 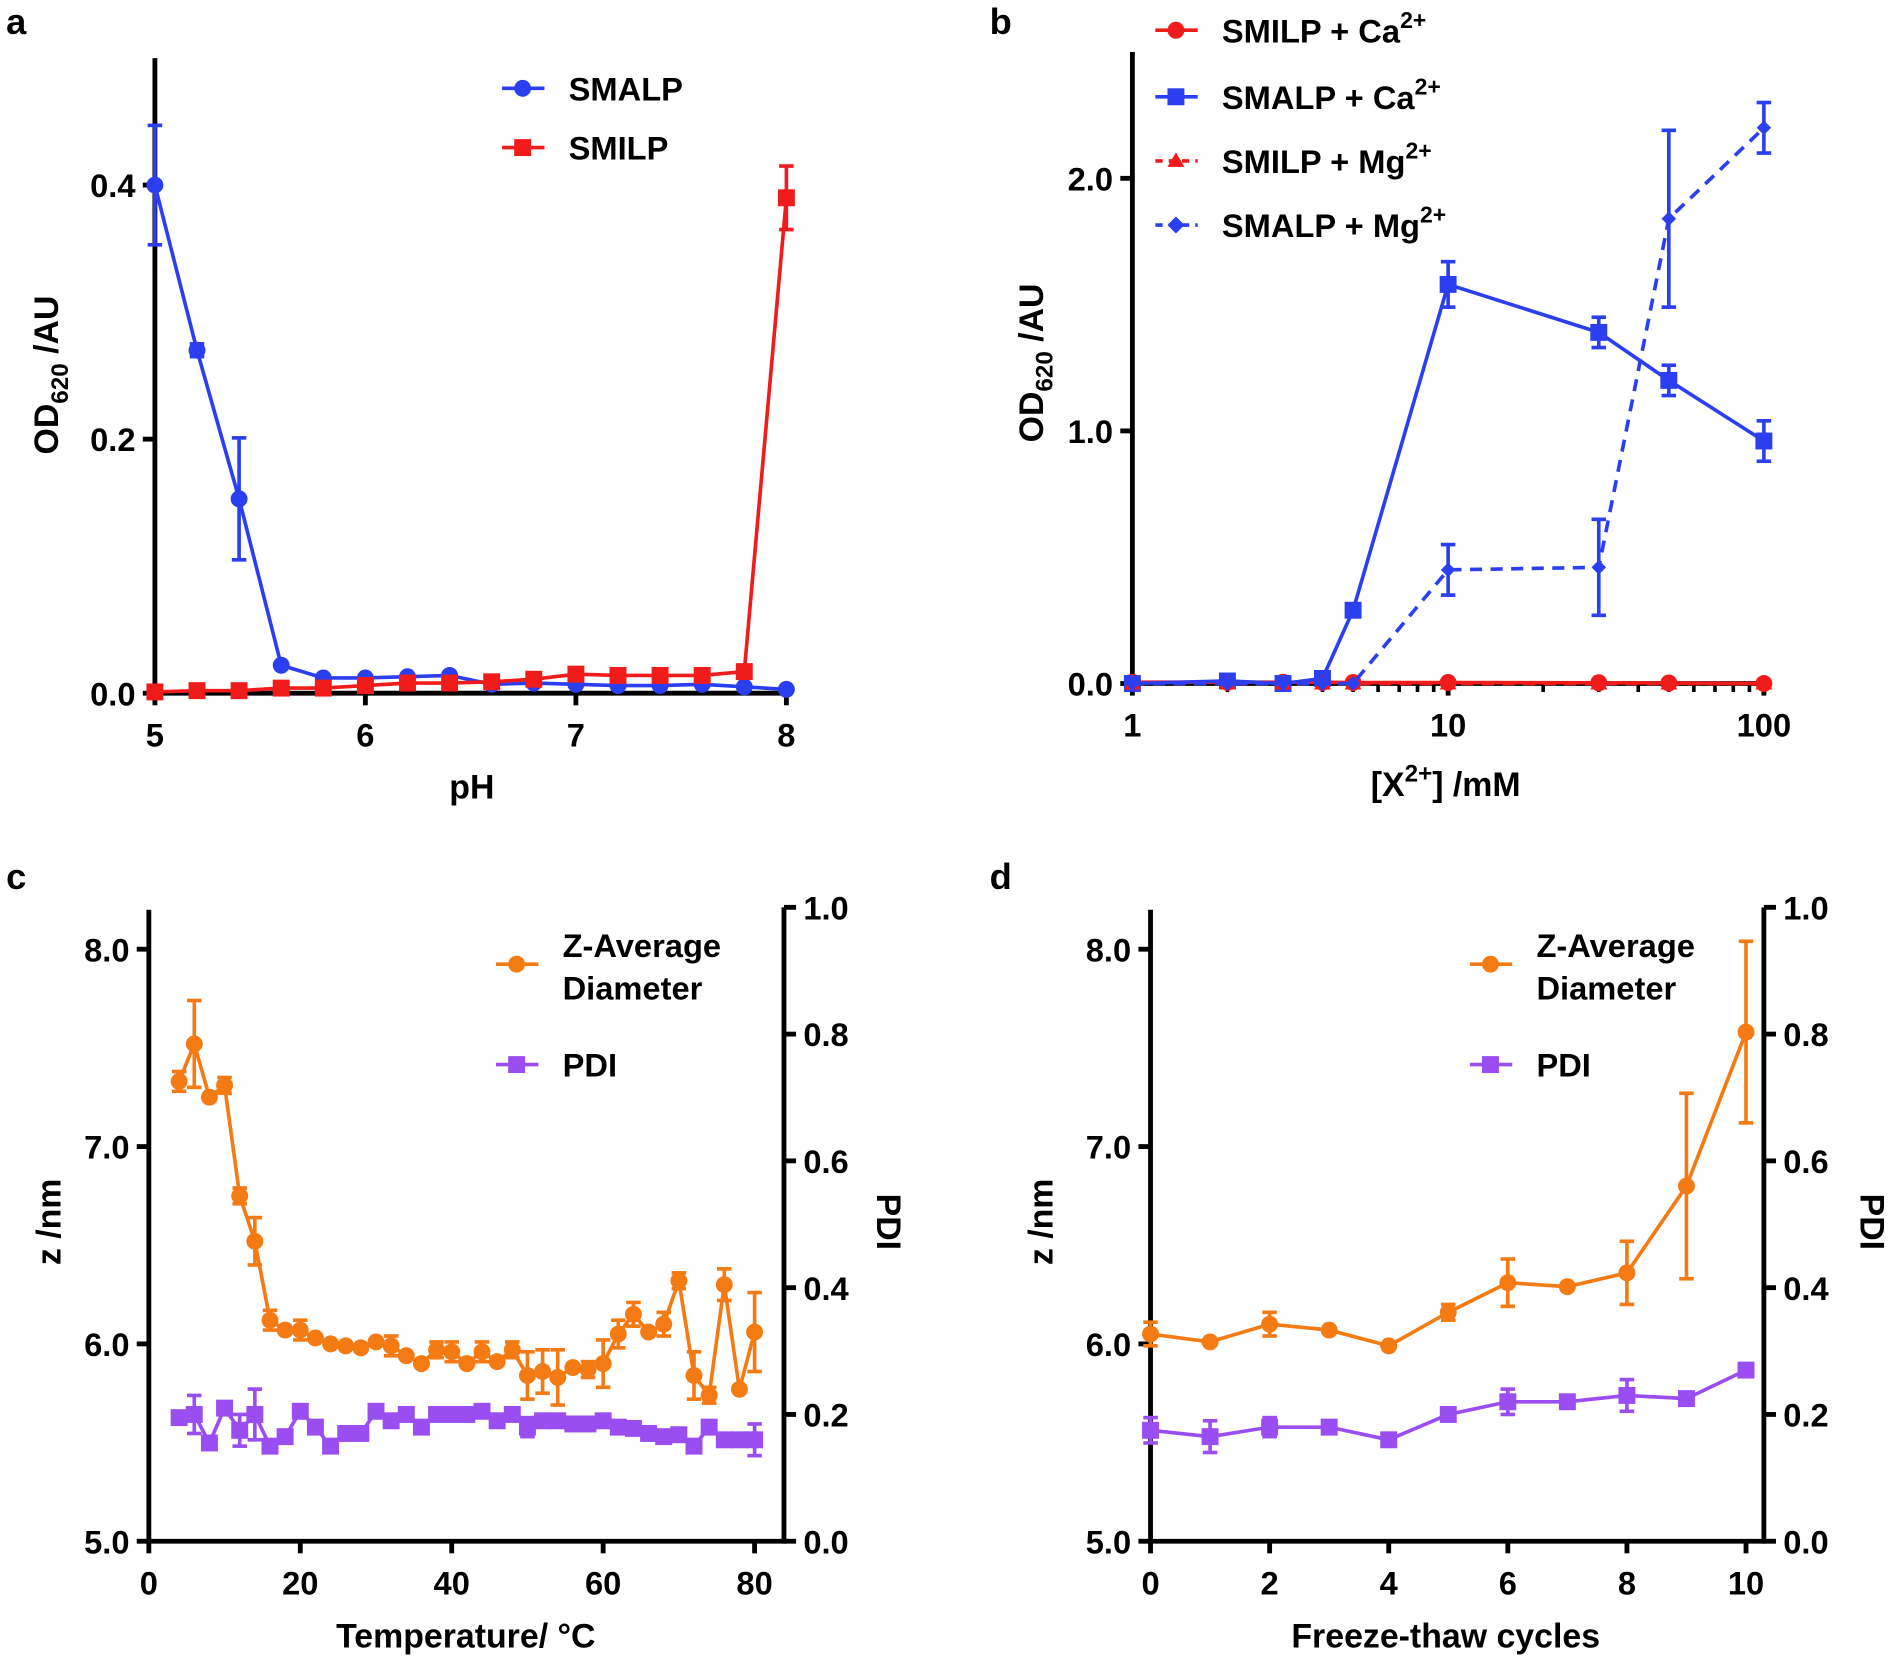 What do you see at coordinates (1334, 223) in the screenshot?
I see `legend-label: SMALP + Mg2+` at bounding box center [1334, 223].